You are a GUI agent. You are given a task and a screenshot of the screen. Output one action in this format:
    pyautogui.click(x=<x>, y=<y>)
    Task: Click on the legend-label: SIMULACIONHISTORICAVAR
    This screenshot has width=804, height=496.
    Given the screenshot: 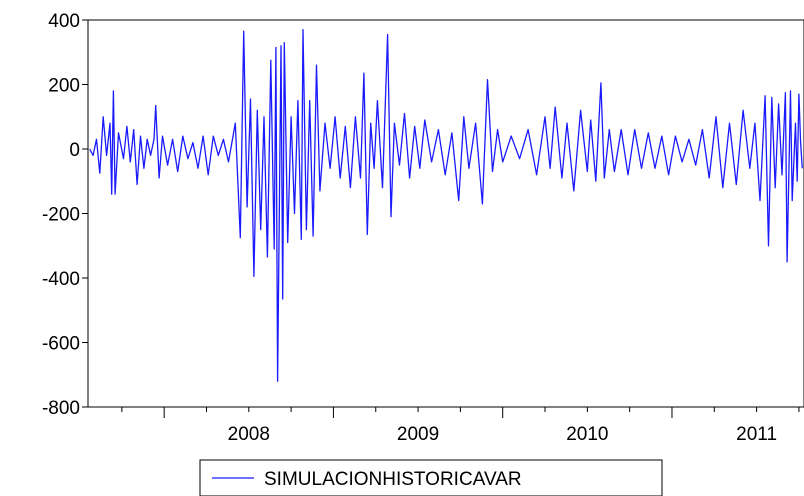 What is the action you would take?
    pyautogui.click(x=393, y=479)
    